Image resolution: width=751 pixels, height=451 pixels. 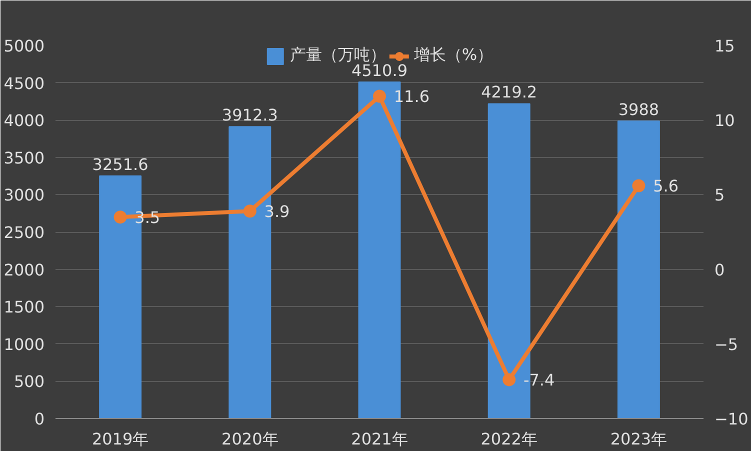 I want to click on y-tick-label: 3000, so click(x=24, y=195).